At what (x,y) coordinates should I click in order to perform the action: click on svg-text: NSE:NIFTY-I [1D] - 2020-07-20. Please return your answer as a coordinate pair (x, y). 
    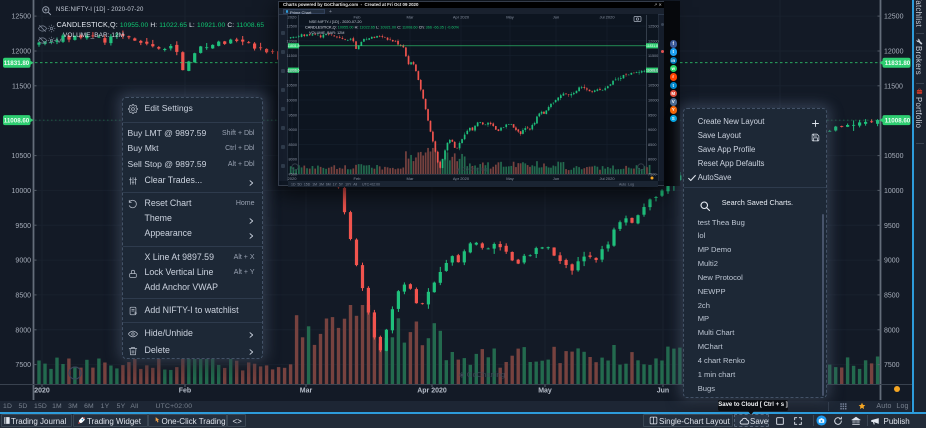
    Looking at the image, I should click on (335, 22).